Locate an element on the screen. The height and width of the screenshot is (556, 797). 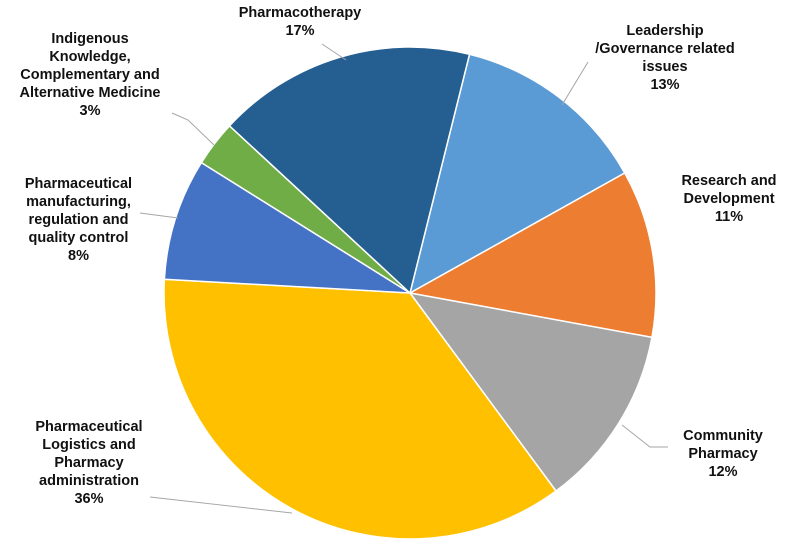
slice-label-research-development: Research and Development 11% is located at coordinates (729, 199).